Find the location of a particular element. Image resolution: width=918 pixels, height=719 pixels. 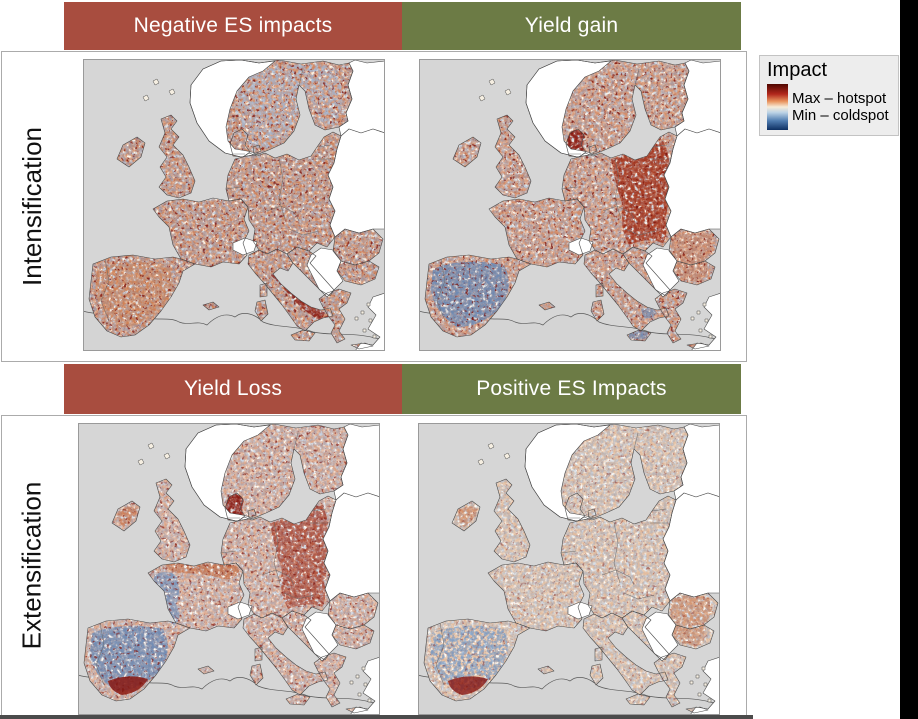

black-margin is located at coordinates (909, 359).